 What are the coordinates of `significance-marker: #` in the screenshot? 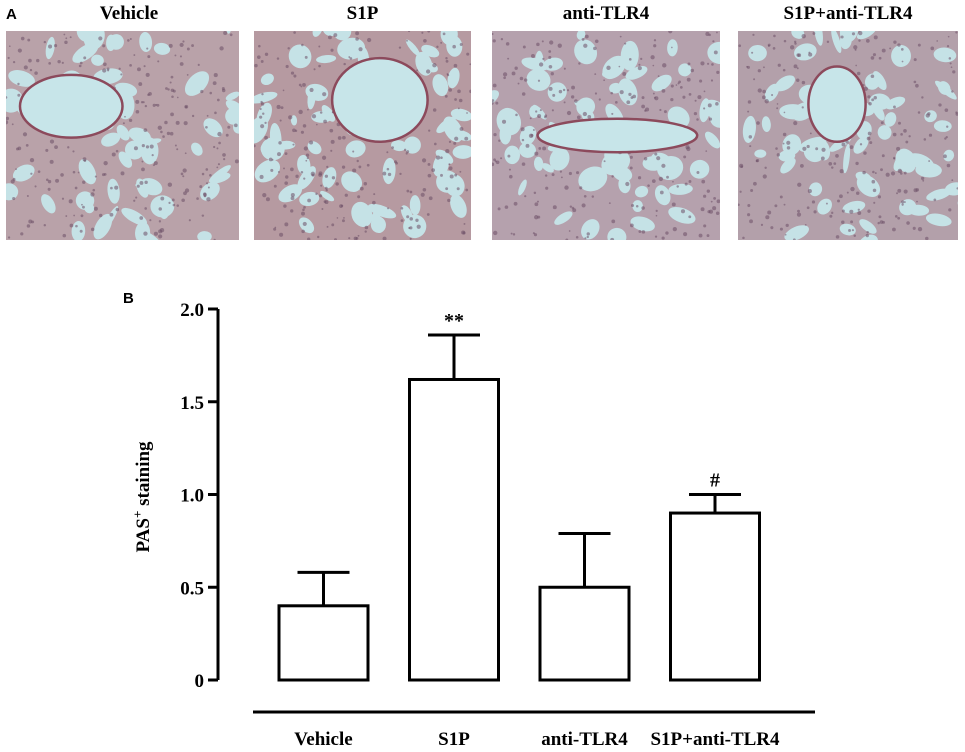 It's located at (715, 481).